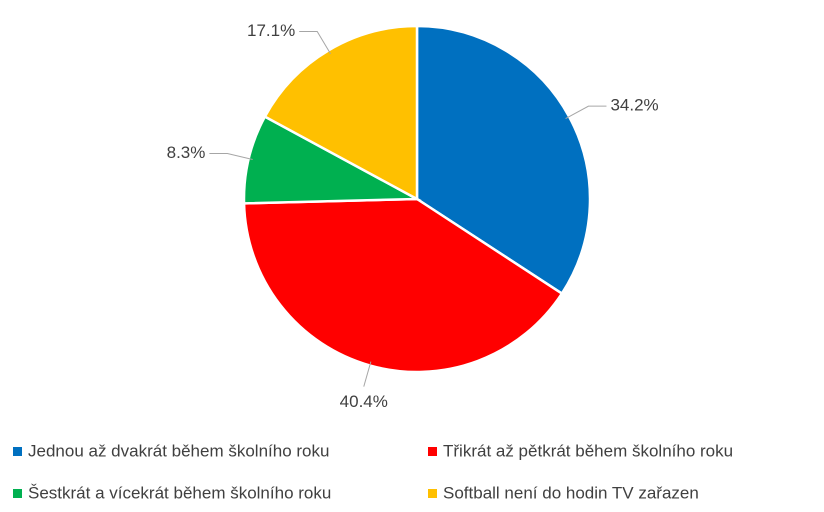 Image resolution: width=824 pixels, height=512 pixels. I want to click on legend-label: Šestkrát a vícekrát během školního roku, so click(179, 492).